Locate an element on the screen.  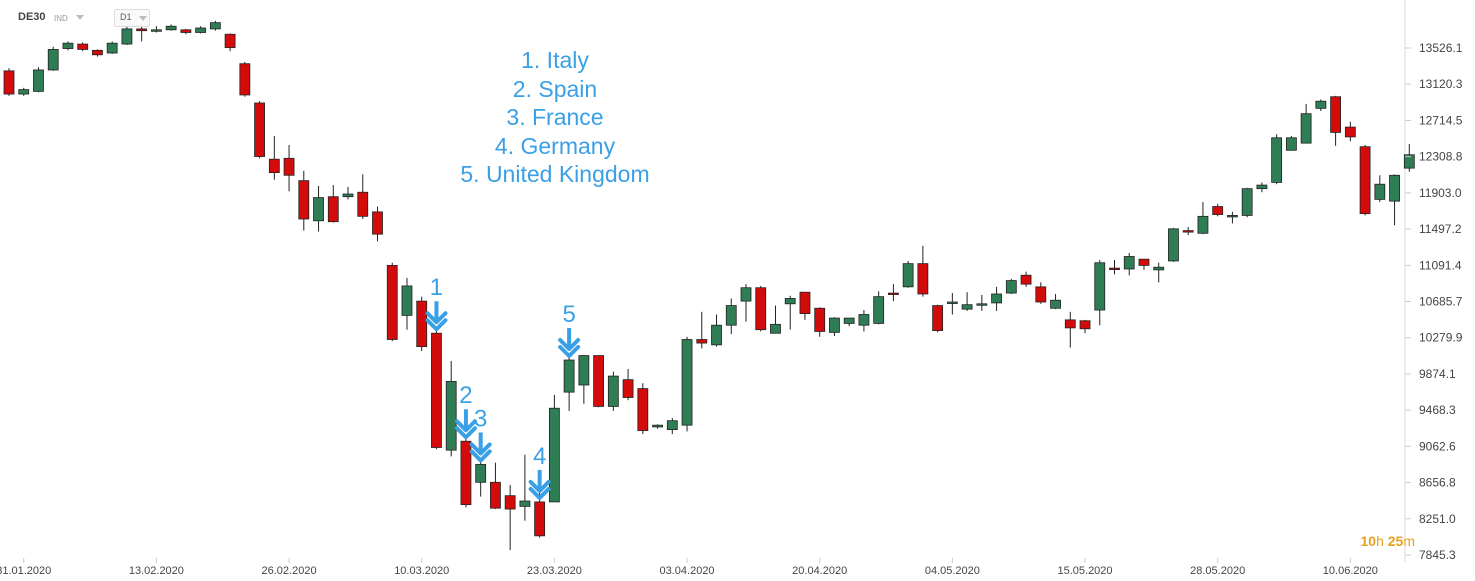
symbol-label: DE30 is located at coordinates (32, 17).